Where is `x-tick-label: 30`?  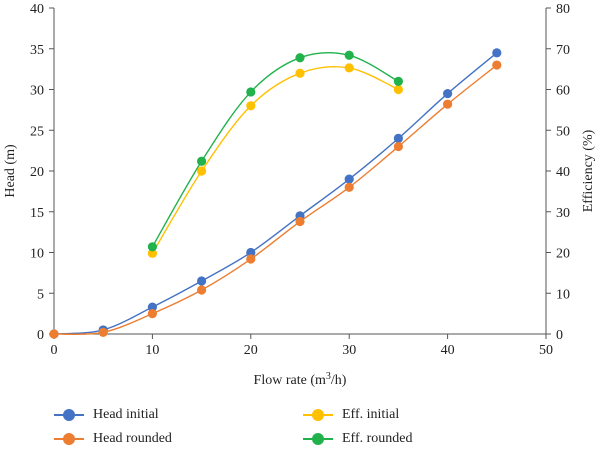 x-tick-label: 30 is located at coordinates (349, 350).